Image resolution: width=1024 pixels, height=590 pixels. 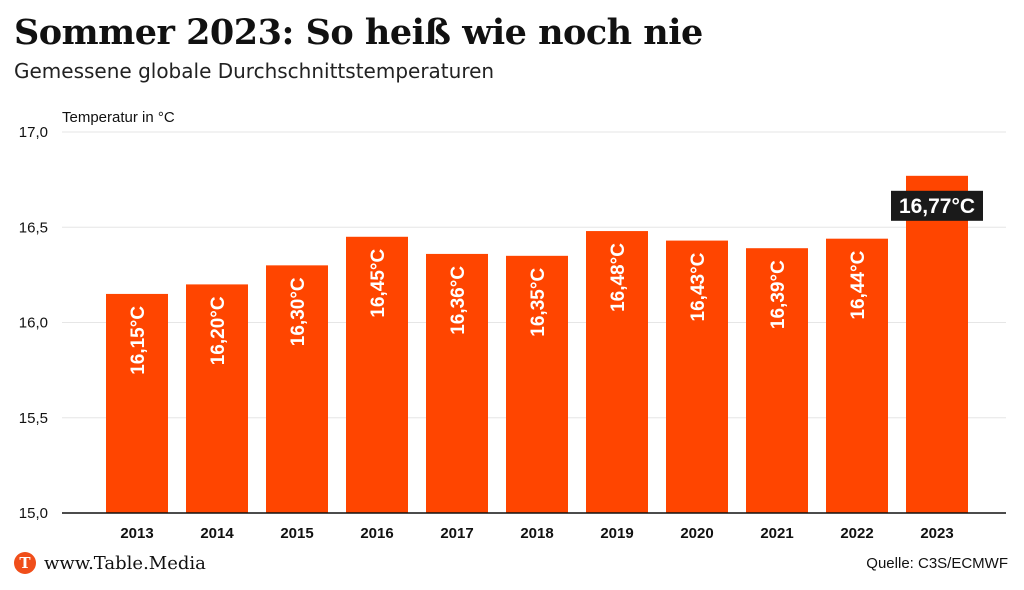 I want to click on bar-2023, so click(x=937, y=344).